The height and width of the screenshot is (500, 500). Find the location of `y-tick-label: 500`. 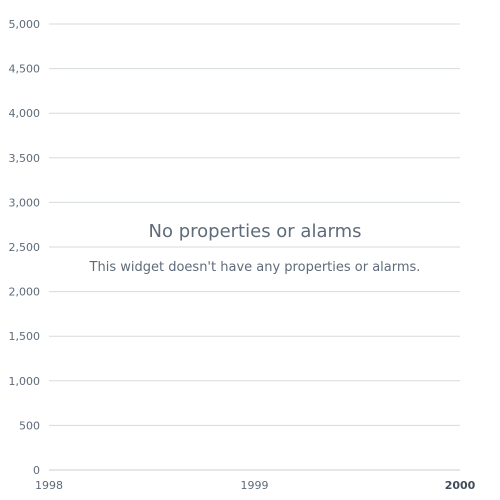

y-tick-label: 500 is located at coordinates (29, 425).